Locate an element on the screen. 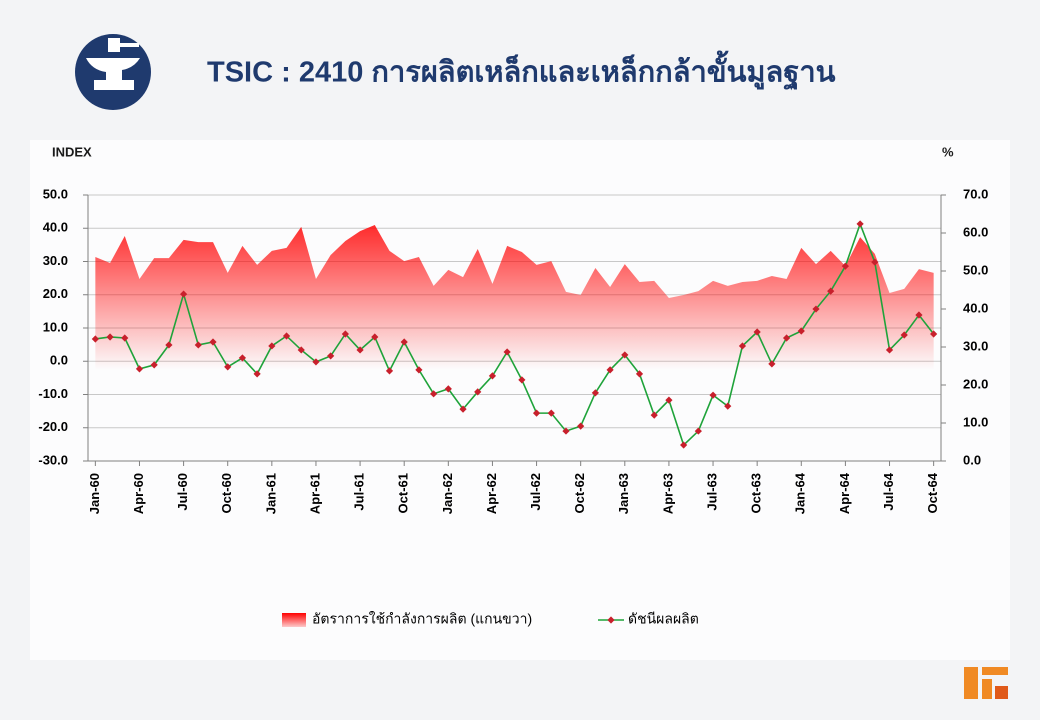 The width and height of the screenshot is (1040, 720). y-tick-label: 10.0 is located at coordinates (55, 326).